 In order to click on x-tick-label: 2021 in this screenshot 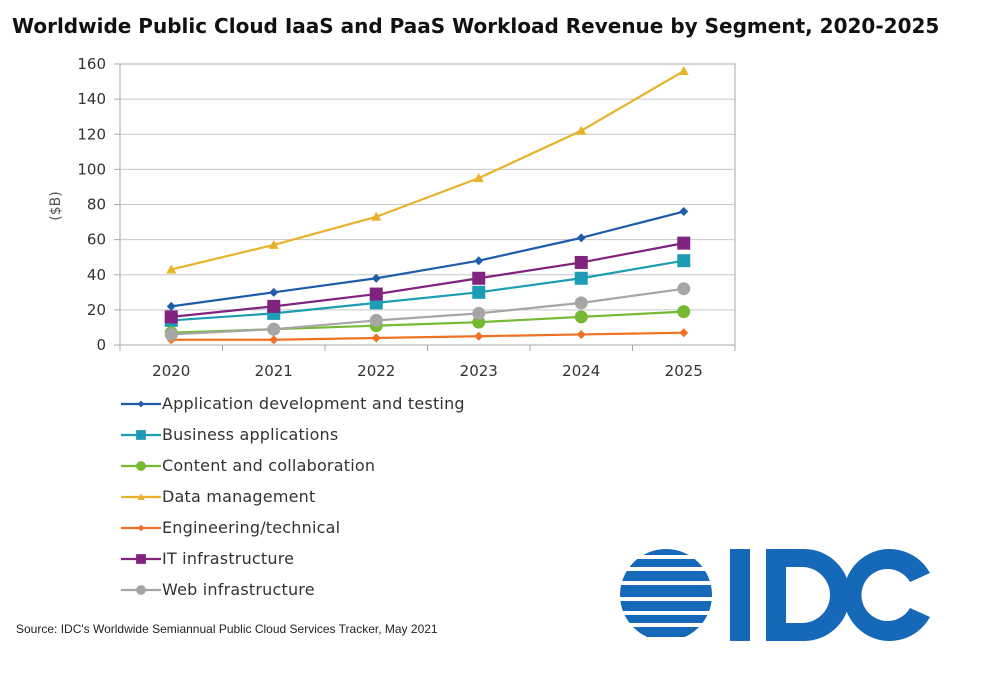, I will do `click(274, 371)`.